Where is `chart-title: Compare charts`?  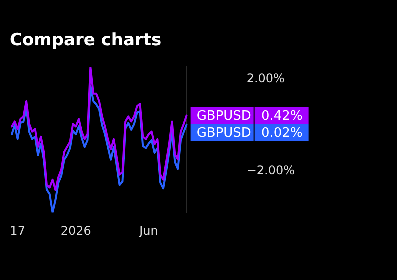 chart-title: Compare charts is located at coordinates (86, 40).